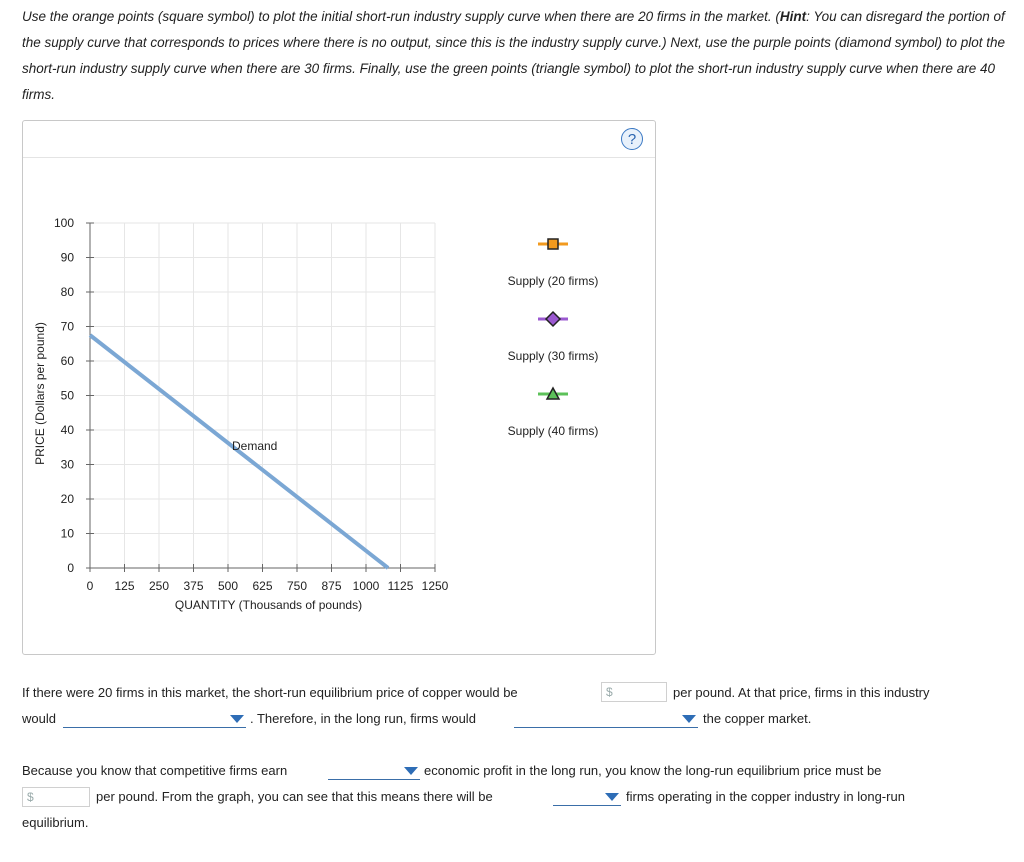  Describe the element at coordinates (68, 292) in the screenshot. I see `y-tick-label: 80` at that location.